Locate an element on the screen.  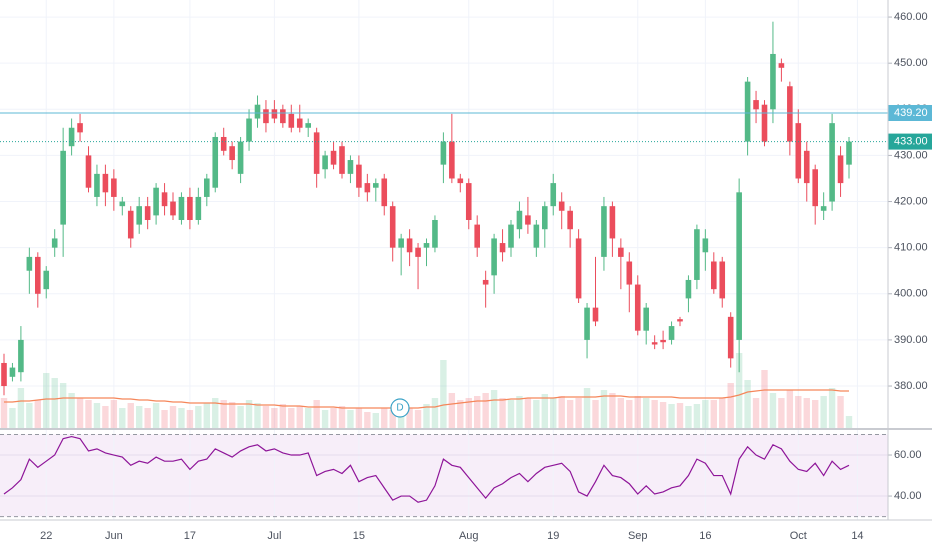
price-label-box is located at coordinates (910, 141).